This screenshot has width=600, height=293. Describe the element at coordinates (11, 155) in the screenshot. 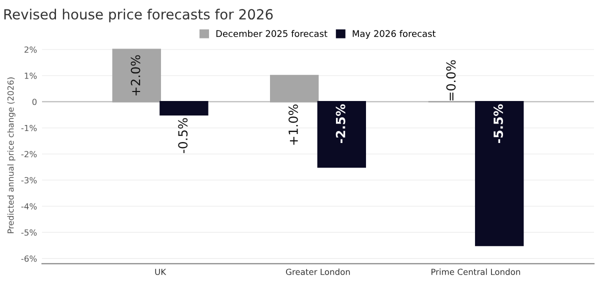

I see `y-axis-title: Predicted annual price change (2026)` at that location.